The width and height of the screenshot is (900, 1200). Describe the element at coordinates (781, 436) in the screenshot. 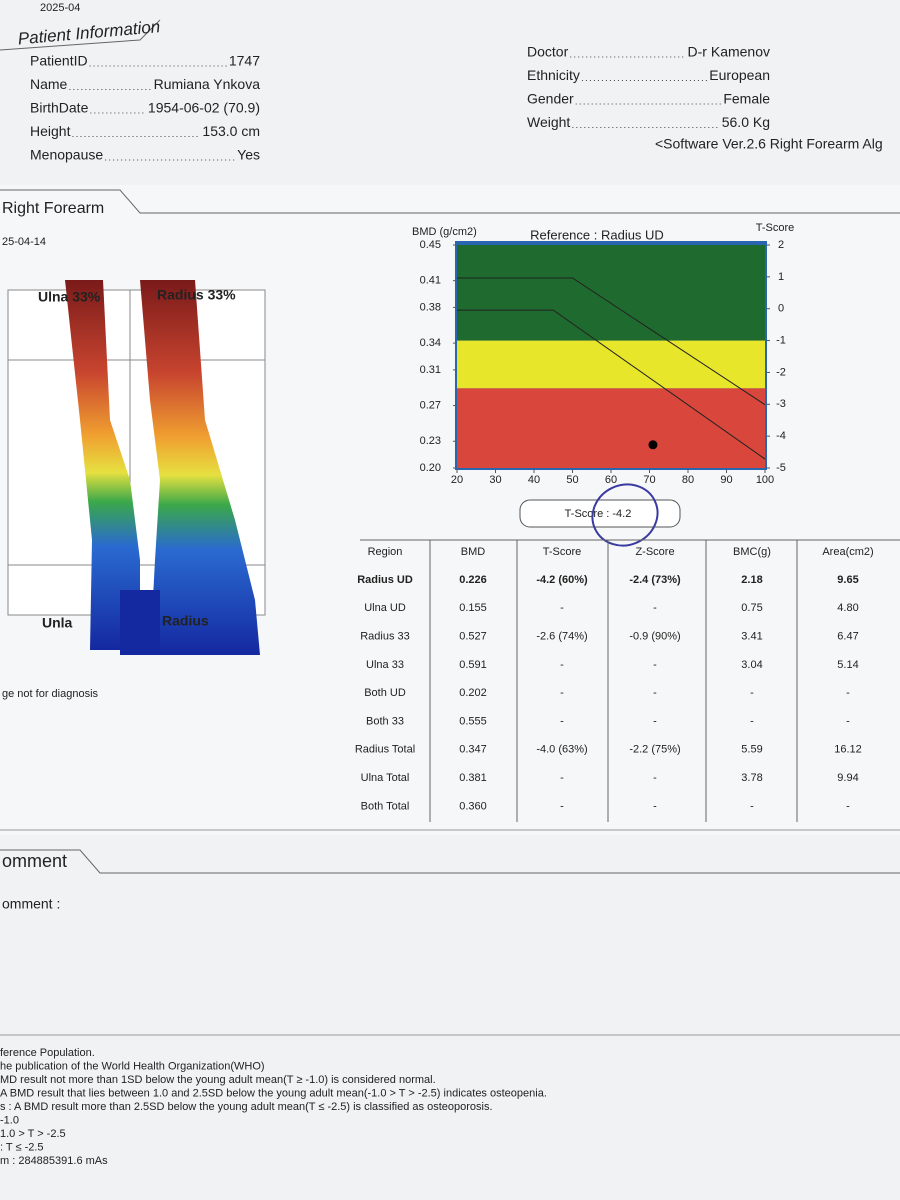

I see `y2-tick-label: -4` at that location.